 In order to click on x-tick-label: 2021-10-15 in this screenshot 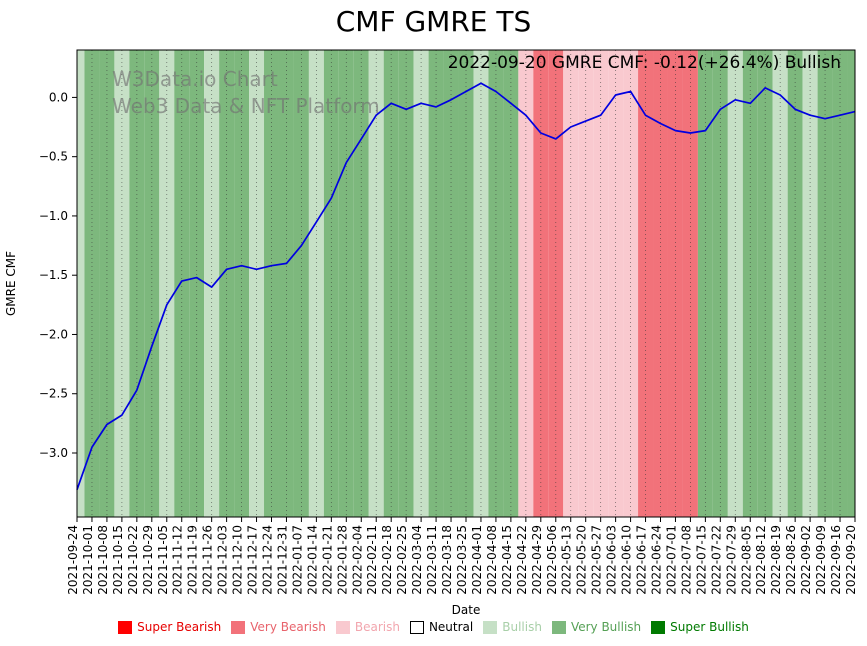, I will do `click(118, 560)`.